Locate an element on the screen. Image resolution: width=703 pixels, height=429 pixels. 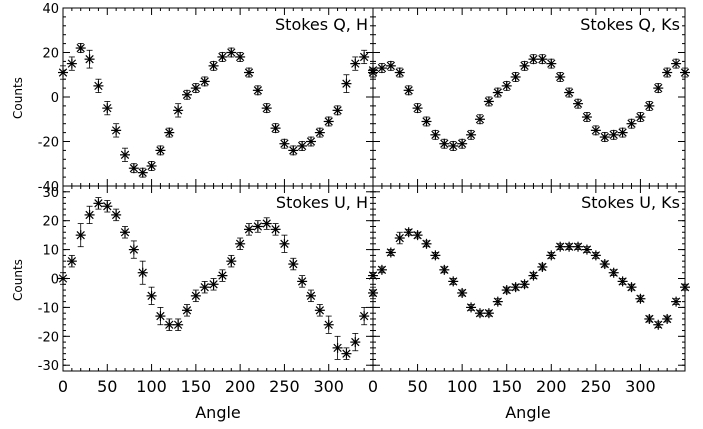
panel-bottom-left-xtick-label: 200 is located at coordinates (240, 386).